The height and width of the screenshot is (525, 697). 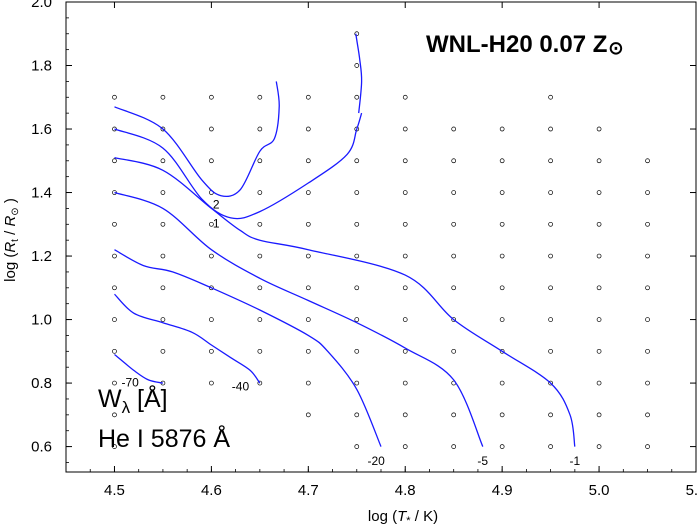 I want to click on y-axis-label: log (Rt / R⊙ ), so click(x=11, y=240).